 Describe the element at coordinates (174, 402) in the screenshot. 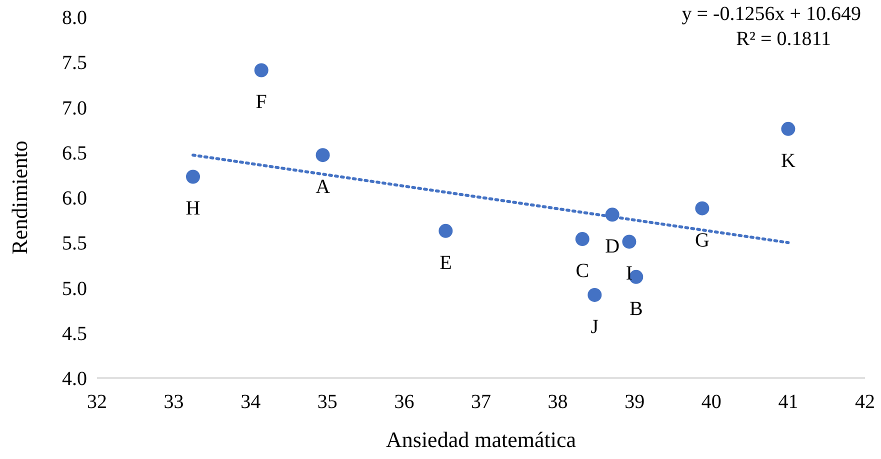

I see `x-tick-label: 33` at that location.